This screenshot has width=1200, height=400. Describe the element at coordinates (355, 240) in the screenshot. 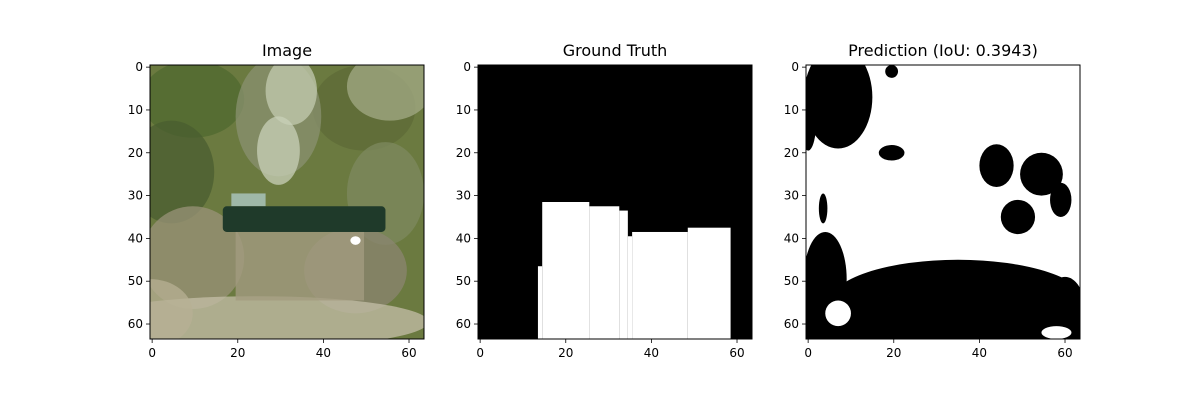

I see `photo-speck` at that location.